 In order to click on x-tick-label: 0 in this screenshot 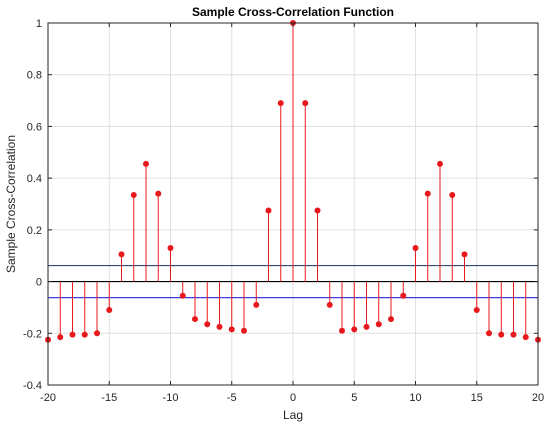, I will do `click(293, 398)`.